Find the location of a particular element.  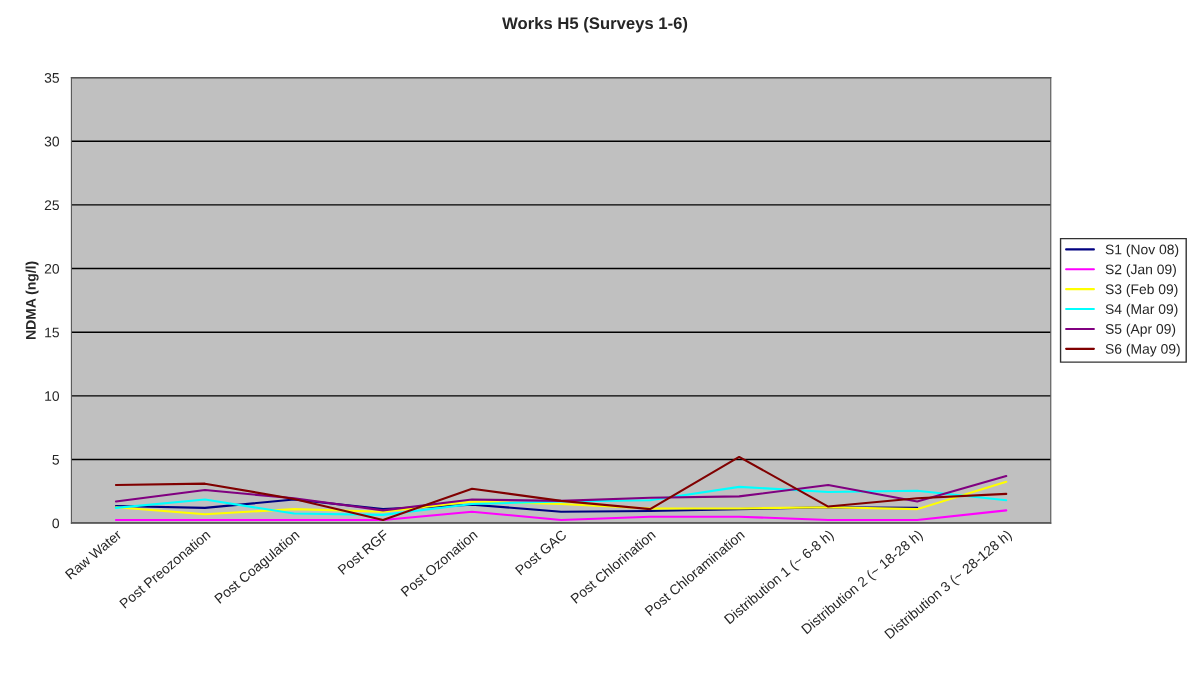

y-tick-label: 0 is located at coordinates (56, 523).